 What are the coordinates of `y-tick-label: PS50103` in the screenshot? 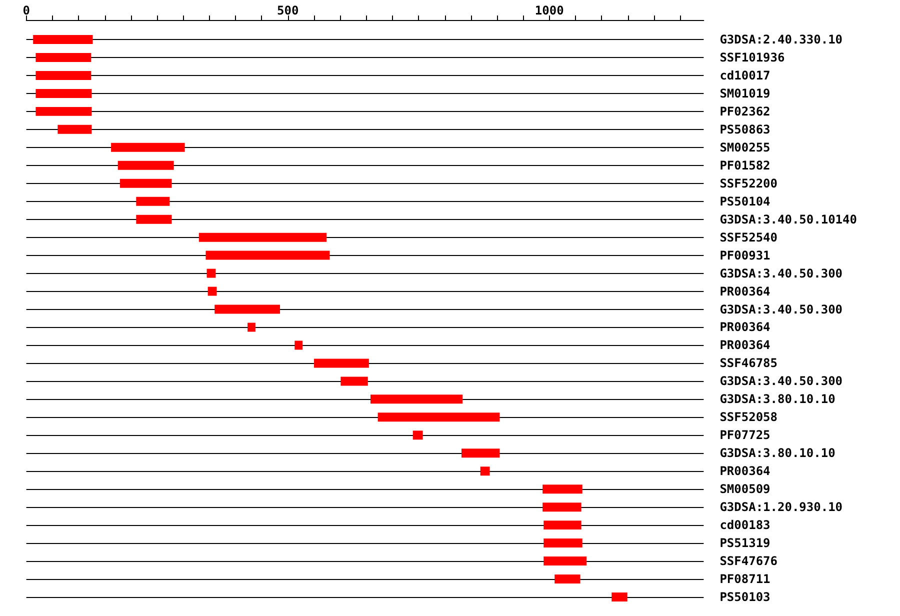 It's located at (745, 597).